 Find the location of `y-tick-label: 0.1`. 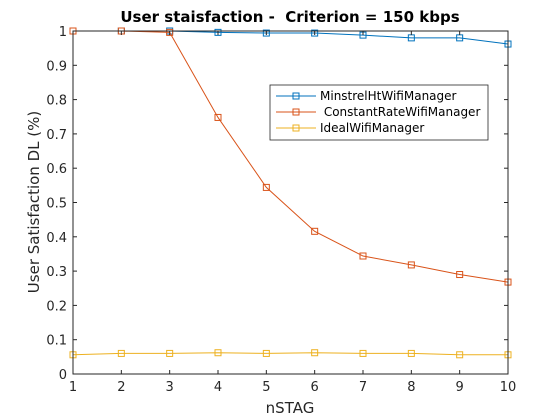

y-tick-label: 0.1 is located at coordinates (56, 341).